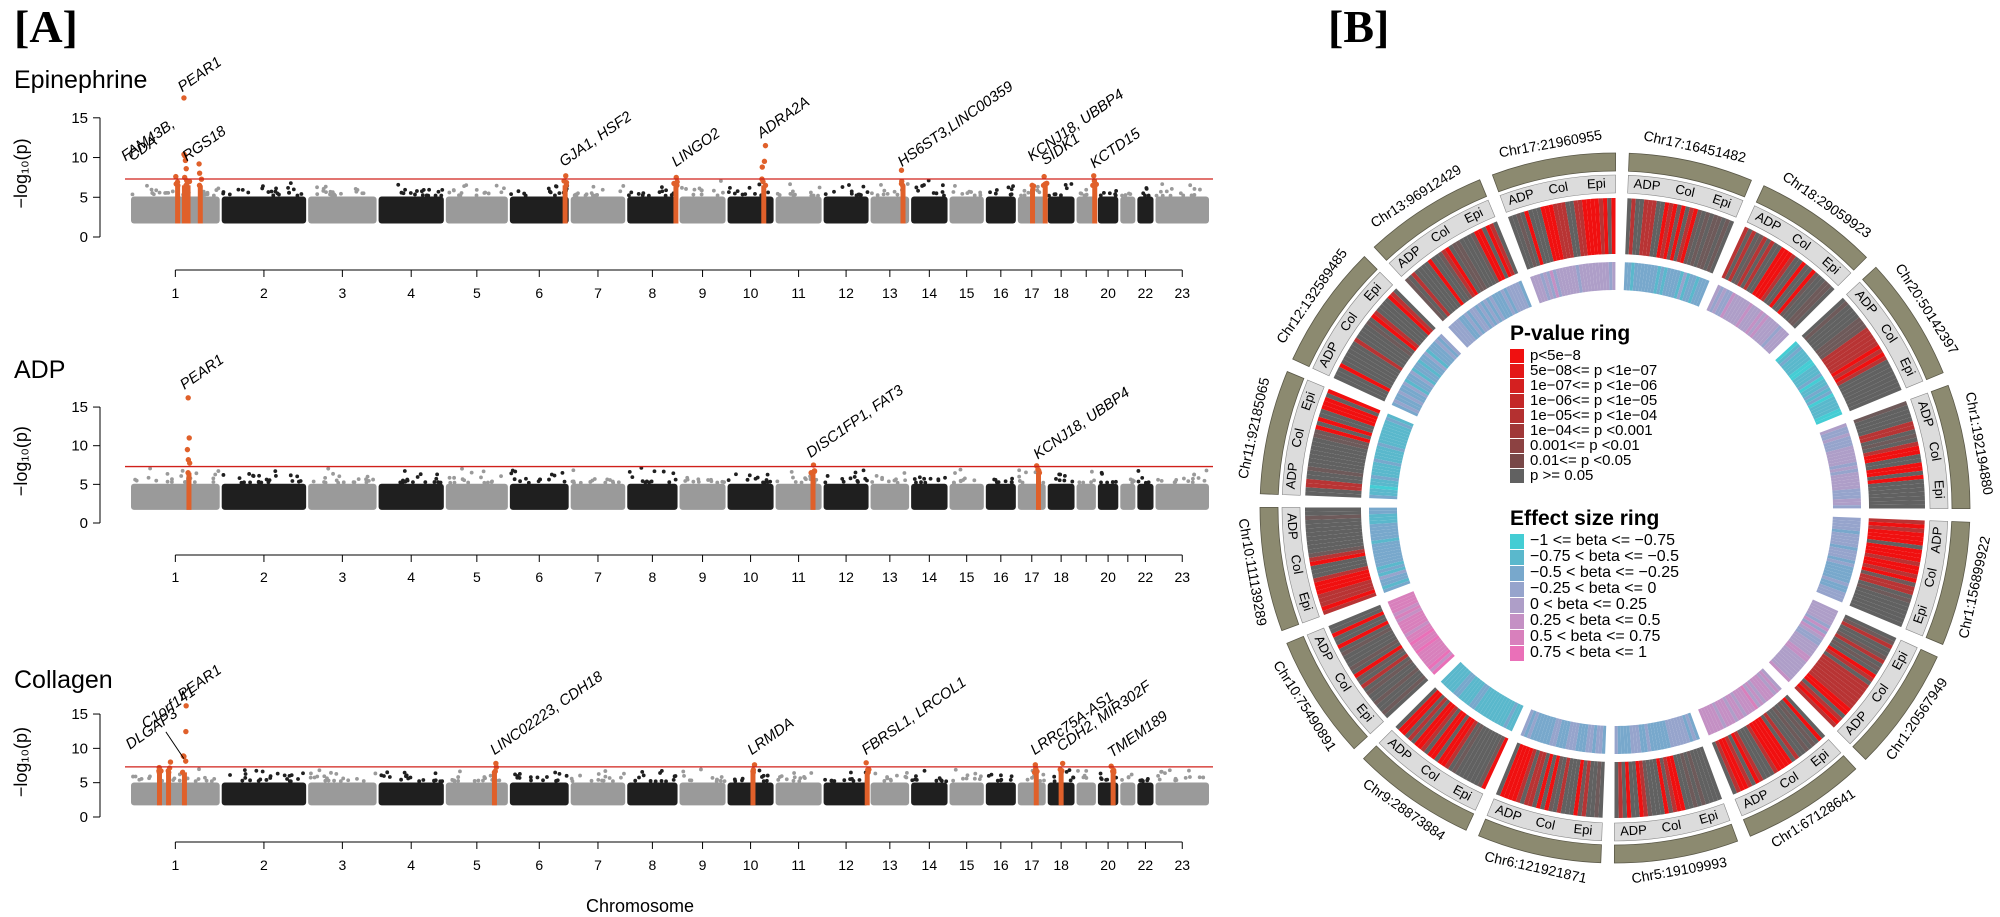 The width and height of the screenshot is (2000, 917). What do you see at coordinates (159, 789) in the screenshot?
I see `peak-column` at bounding box center [159, 789].